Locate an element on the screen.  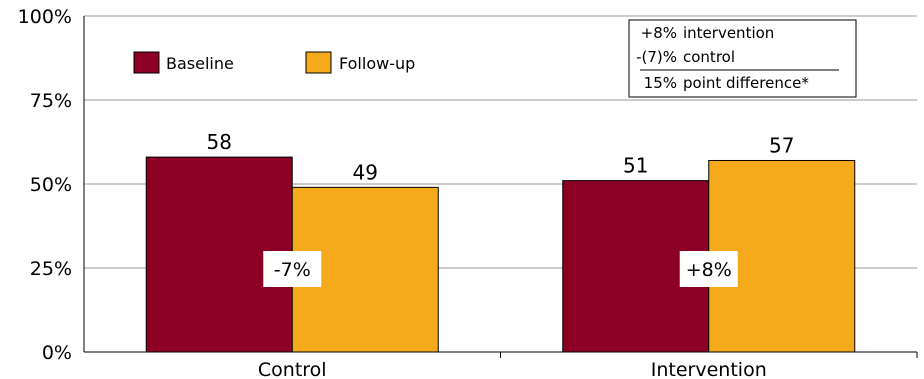
summary-label-difference: point difference* is located at coordinates (746, 83).